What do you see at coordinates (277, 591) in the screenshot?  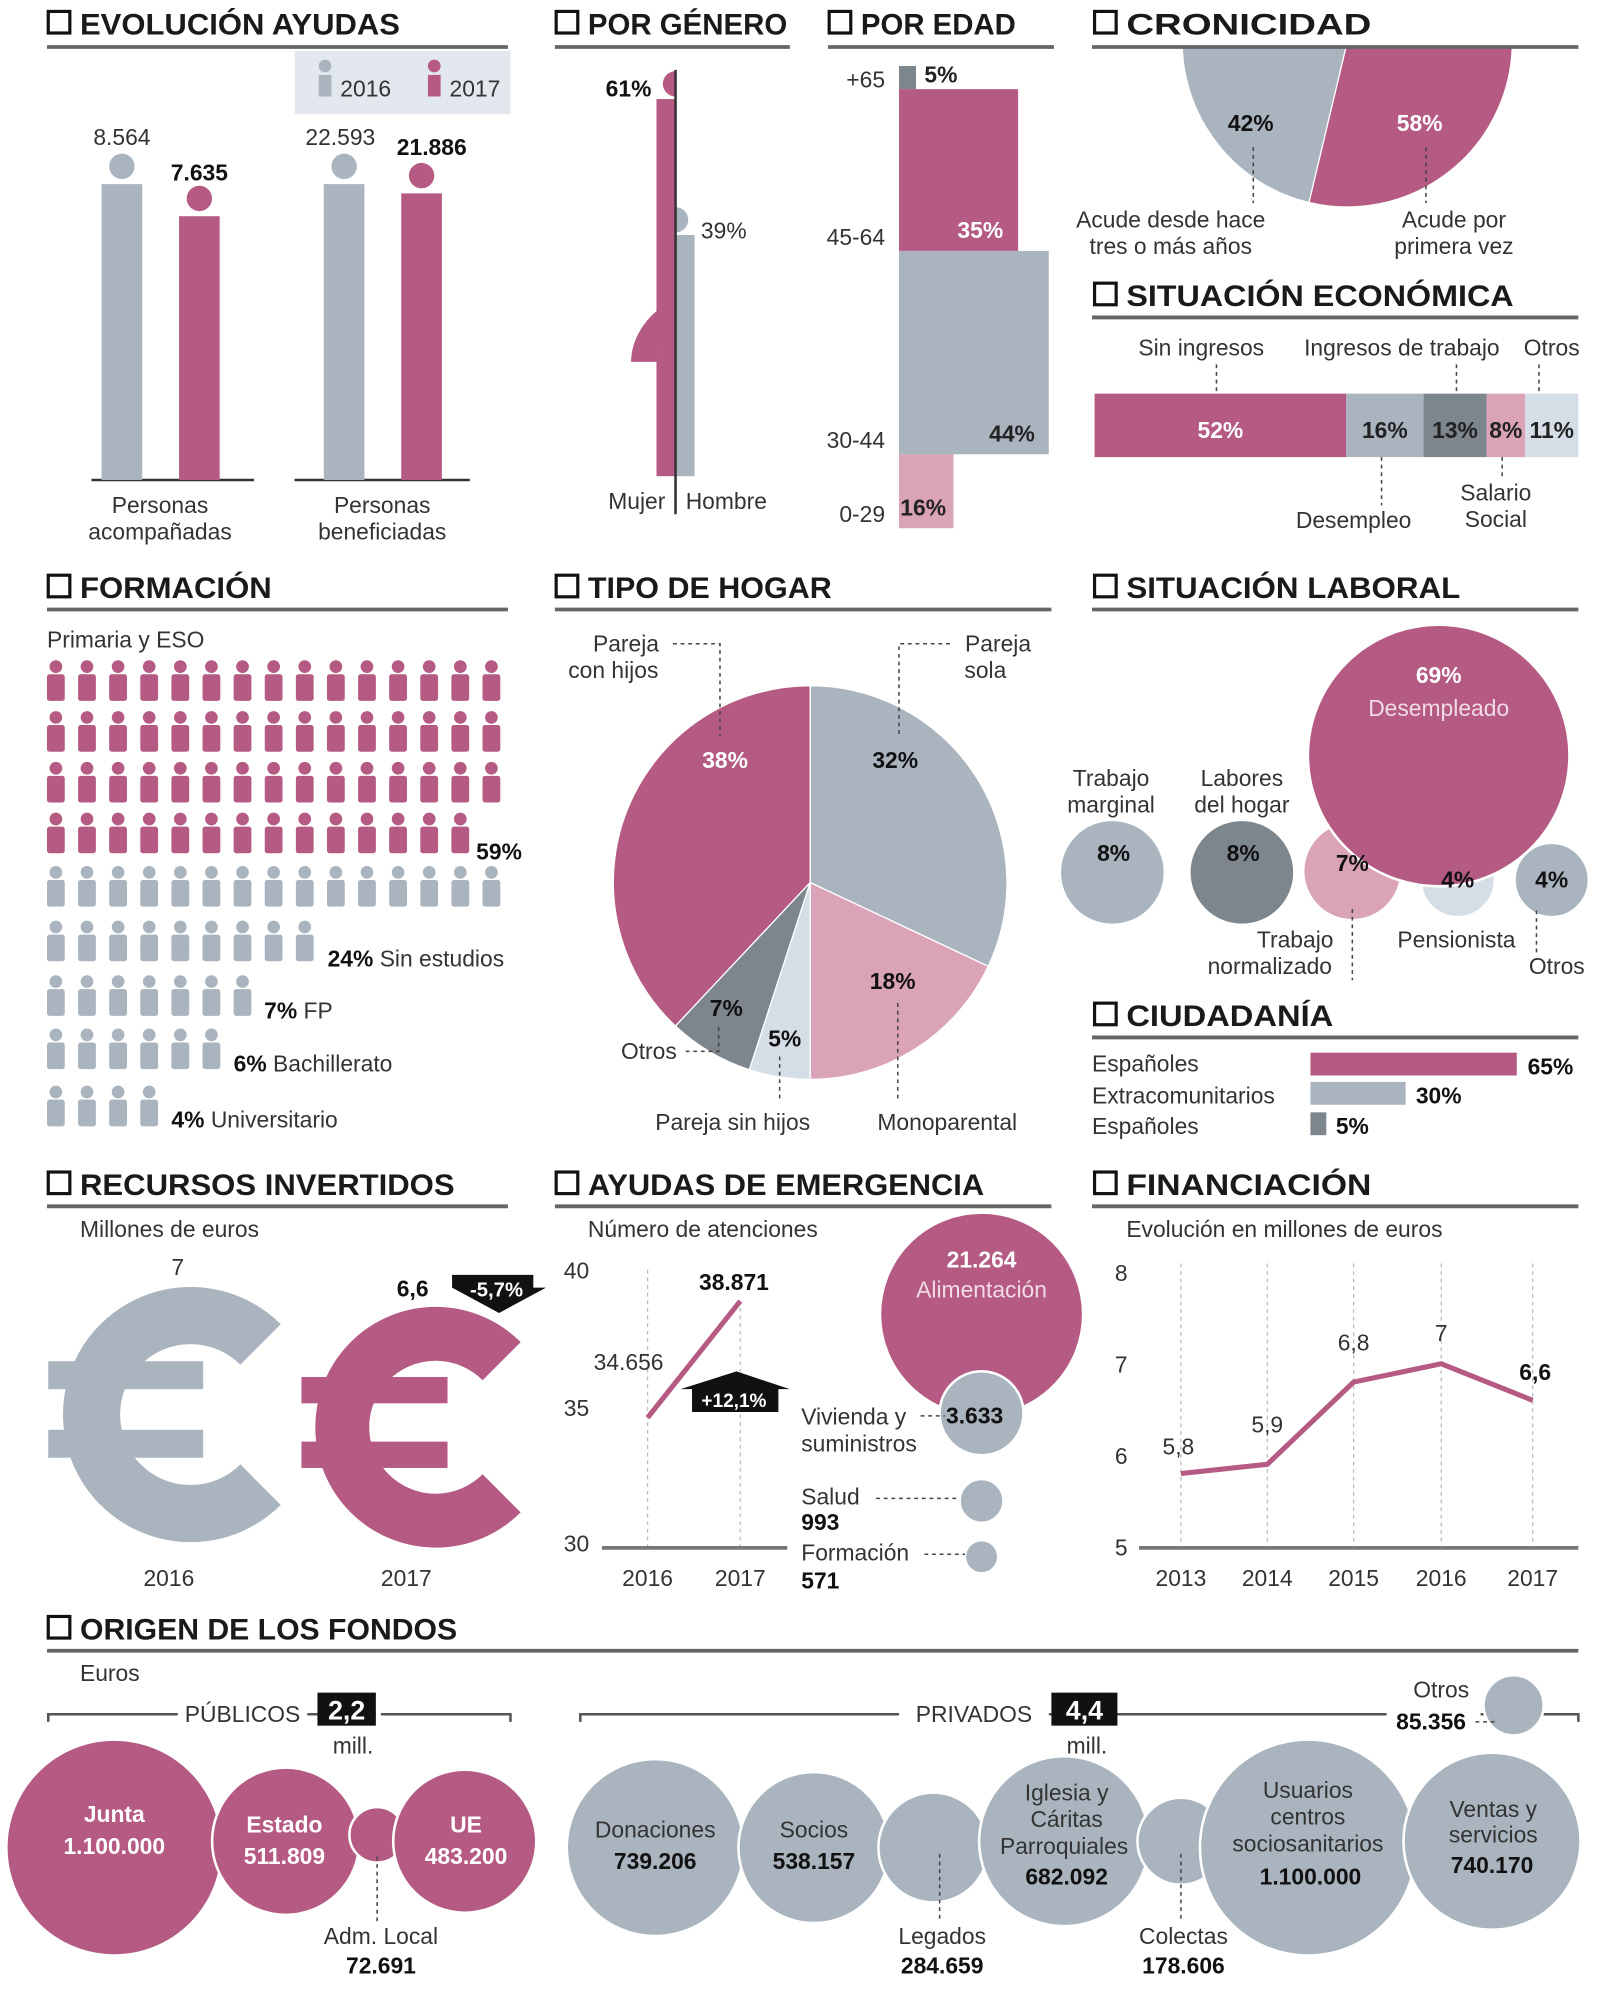 I see `section-header-formacion: FORMACIÓN` at bounding box center [277, 591].